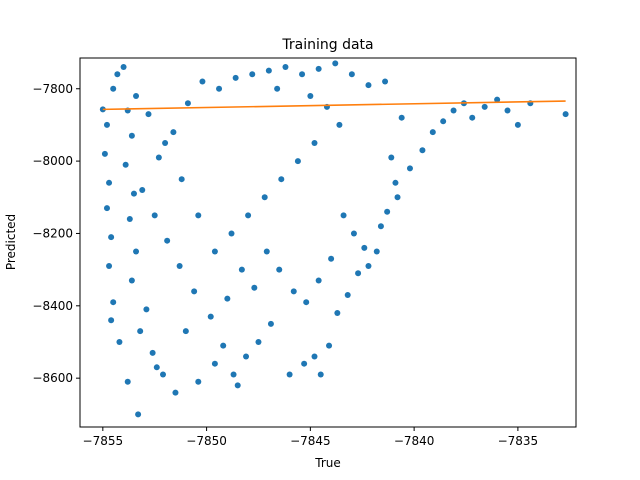 This screenshot has height=480, width=640. I want to click on fit-line-layer, so click(334, 105).